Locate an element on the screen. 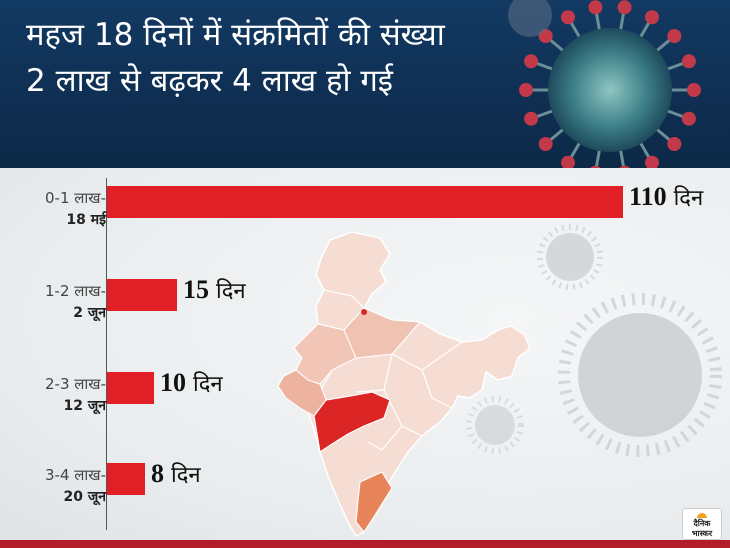 The image size is (730, 548). bar-value-label: 8 दिन is located at coordinates (176, 473).